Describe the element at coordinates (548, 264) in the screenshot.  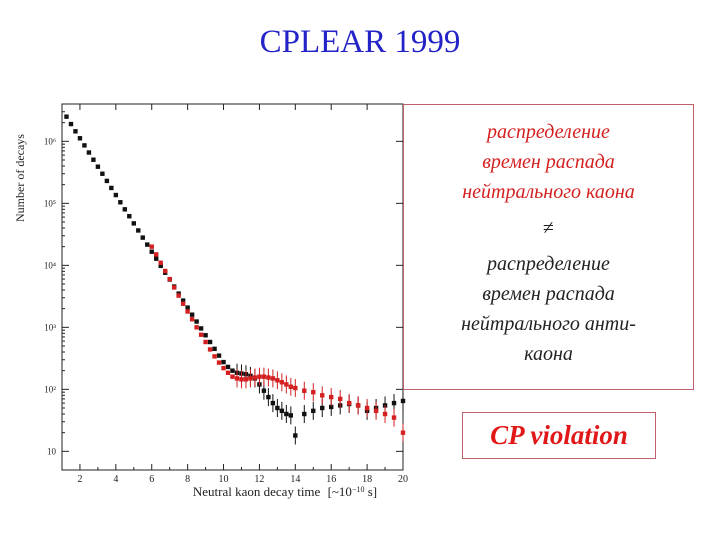
I see `para-antikaon-line-1: распределение` at that location.